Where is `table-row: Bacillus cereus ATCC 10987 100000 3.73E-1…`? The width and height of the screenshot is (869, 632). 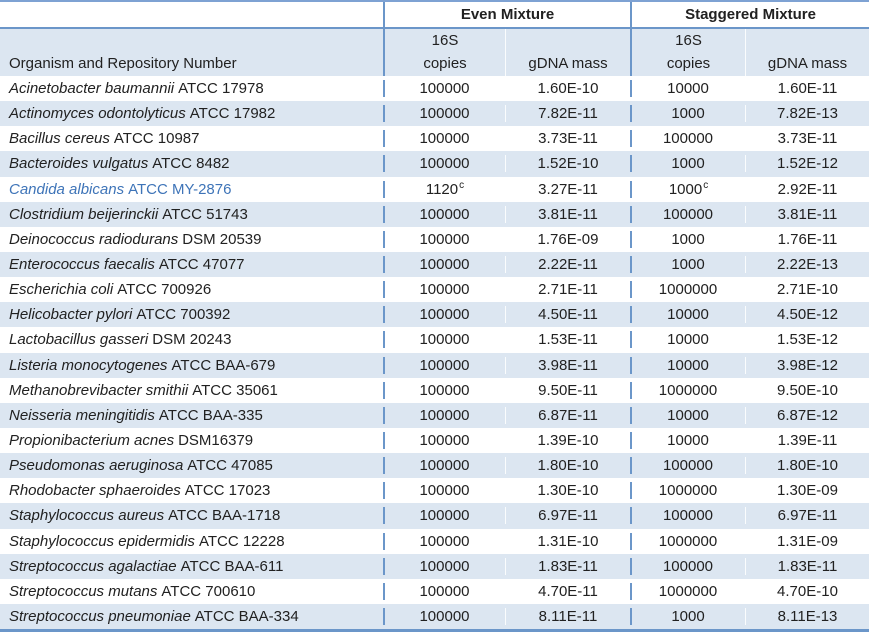
table-row: Bacillus cereus ATCC 10987 100000 3.73E-1… is located at coordinates (434, 138).